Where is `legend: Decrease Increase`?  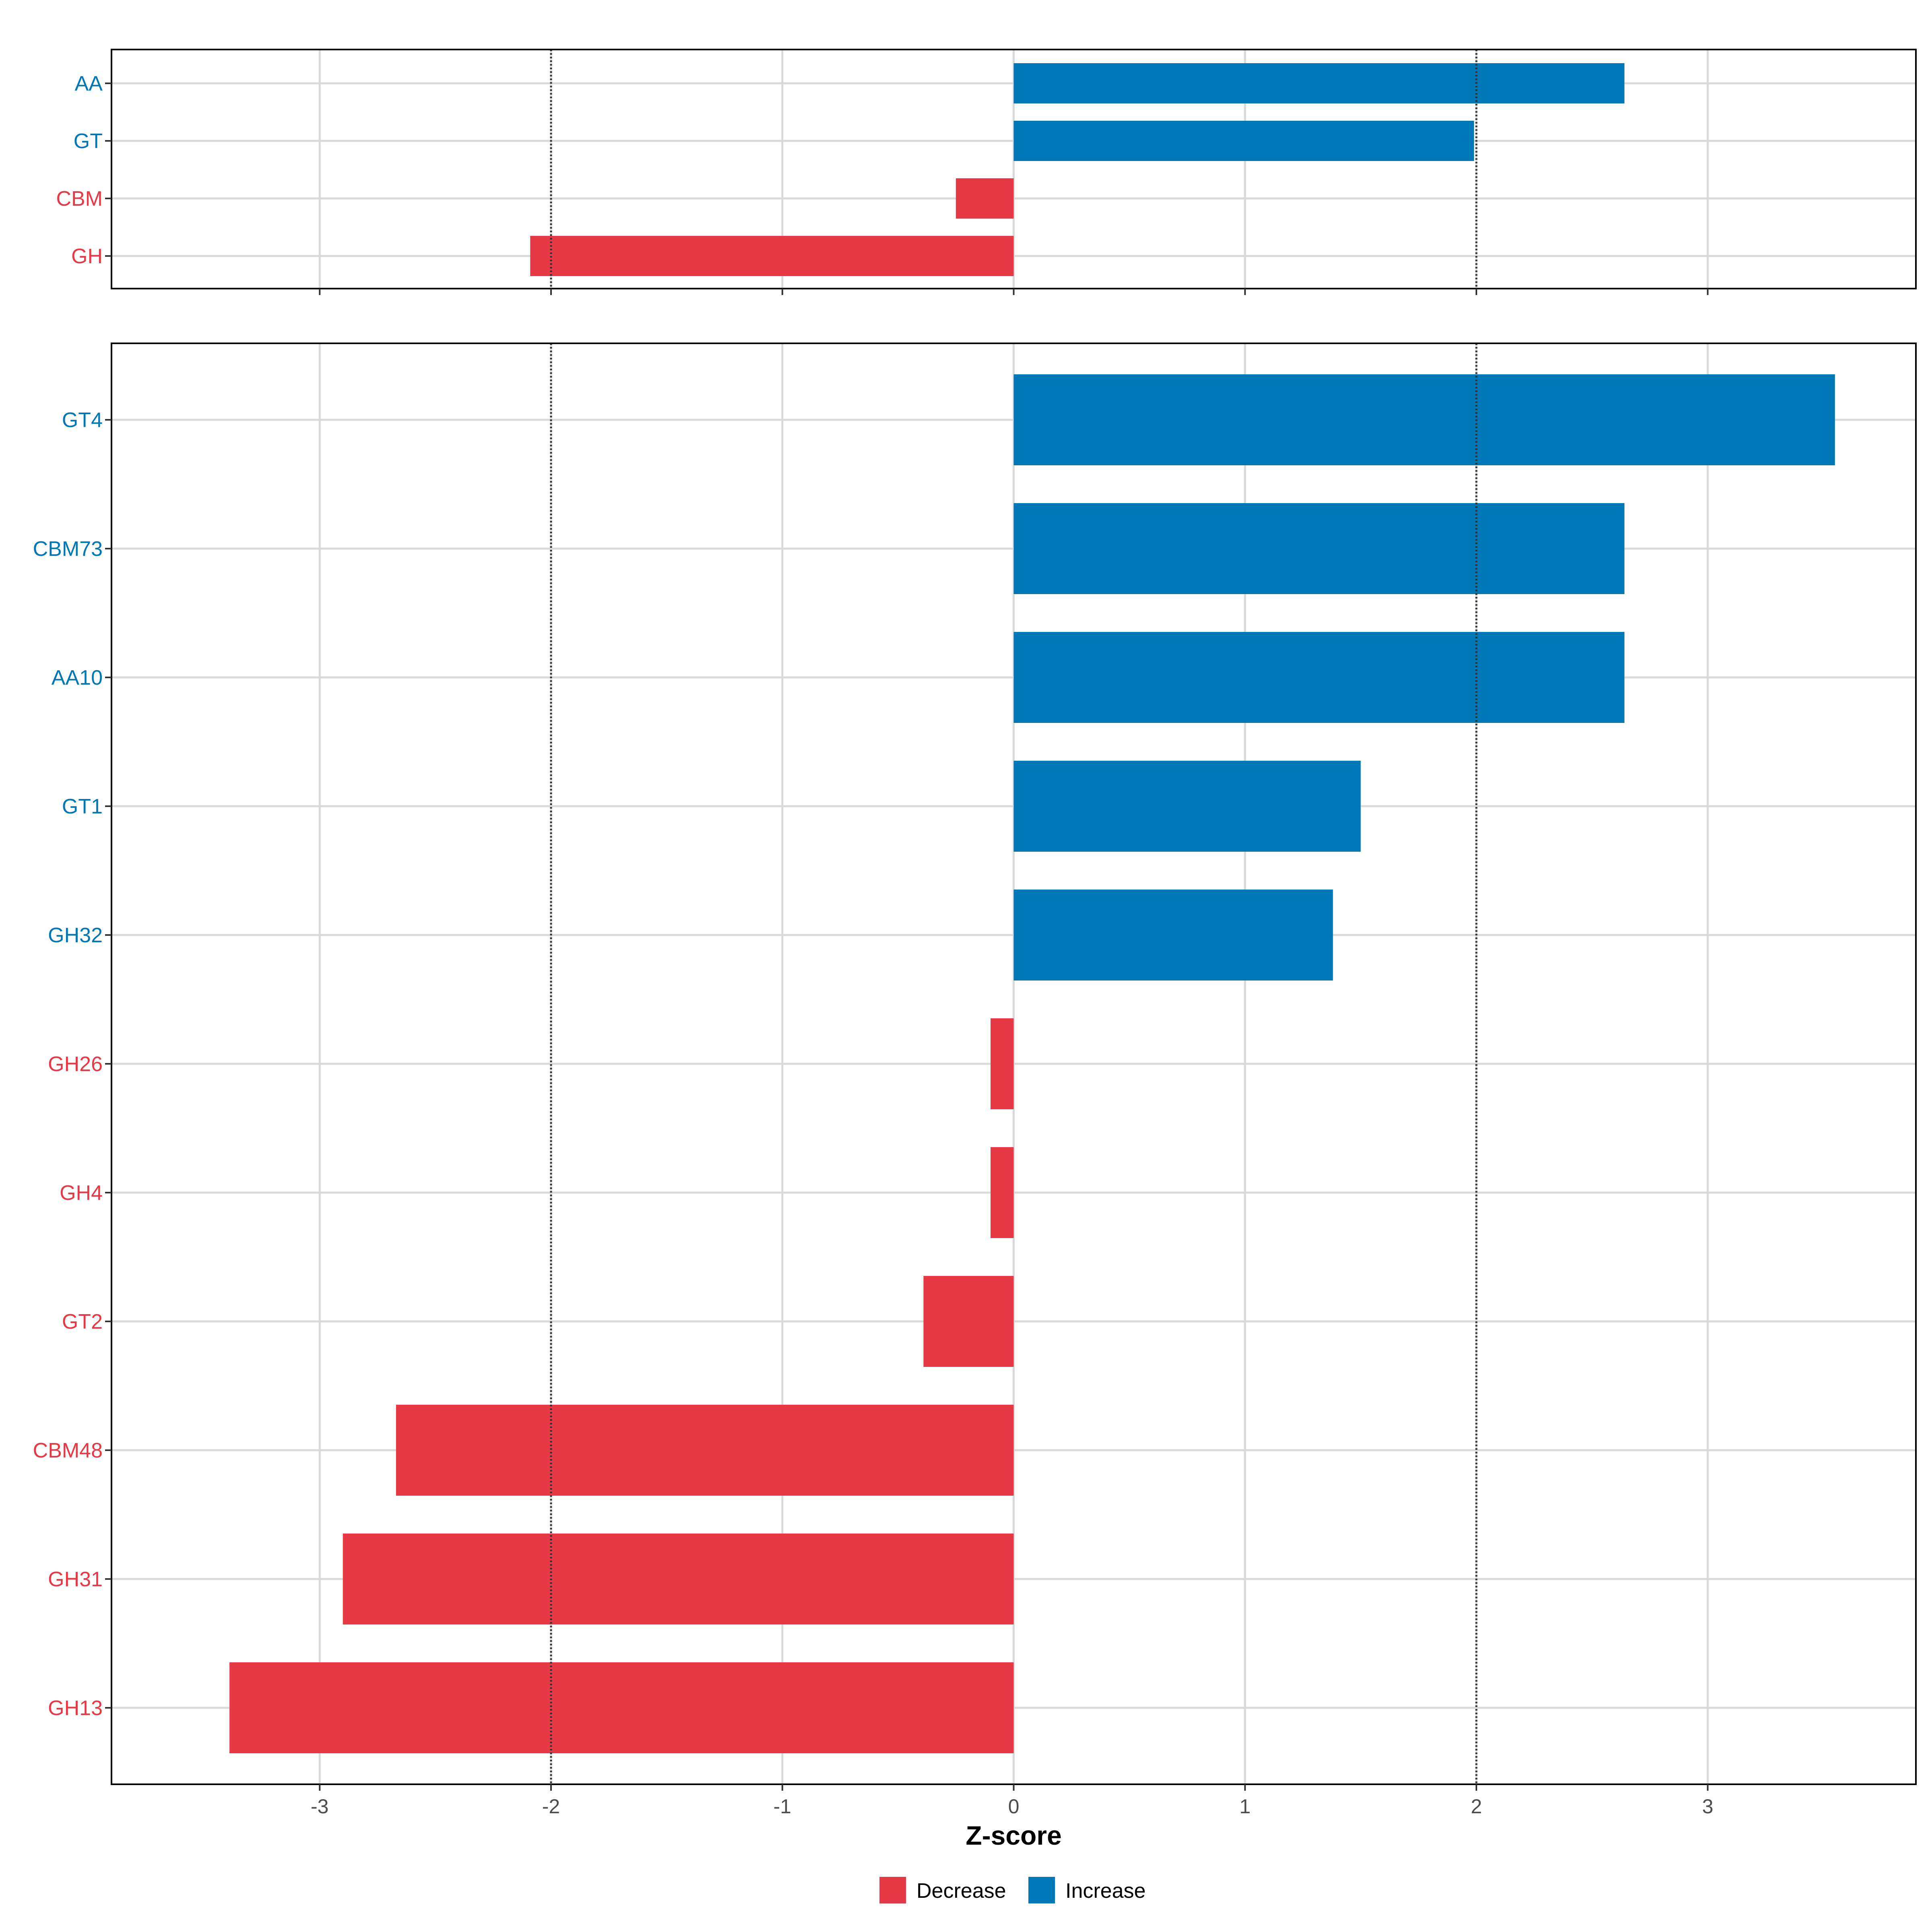
legend: Decrease Increase is located at coordinates (1012, 1890).